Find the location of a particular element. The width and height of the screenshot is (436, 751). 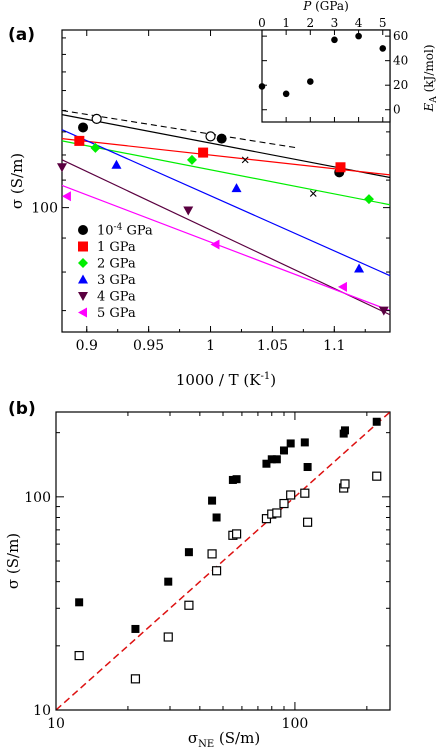

panel-a-x-axis-label: 1000 / T (K-1) is located at coordinates (226, 380).